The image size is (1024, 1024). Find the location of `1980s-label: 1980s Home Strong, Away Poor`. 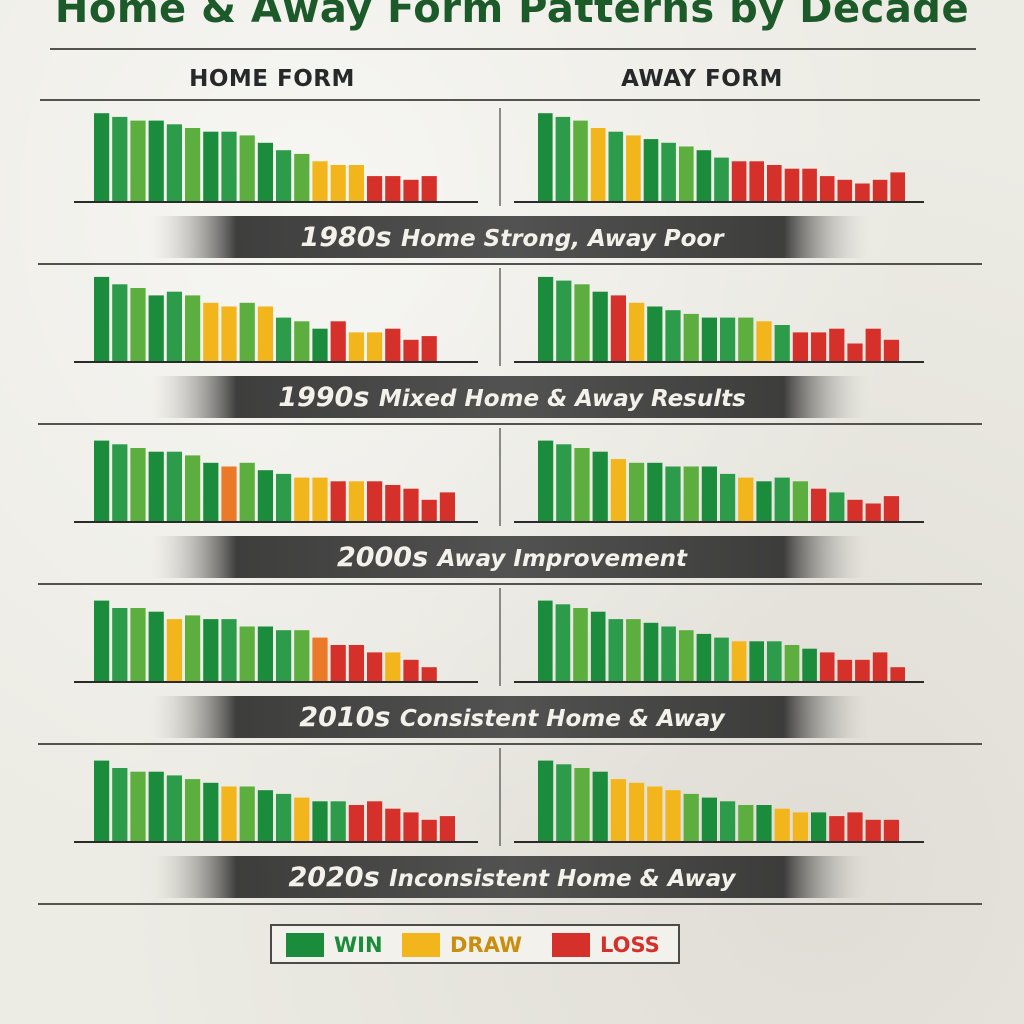

1980s-label: 1980s Home Strong, Away Poor is located at coordinates (512, 237).